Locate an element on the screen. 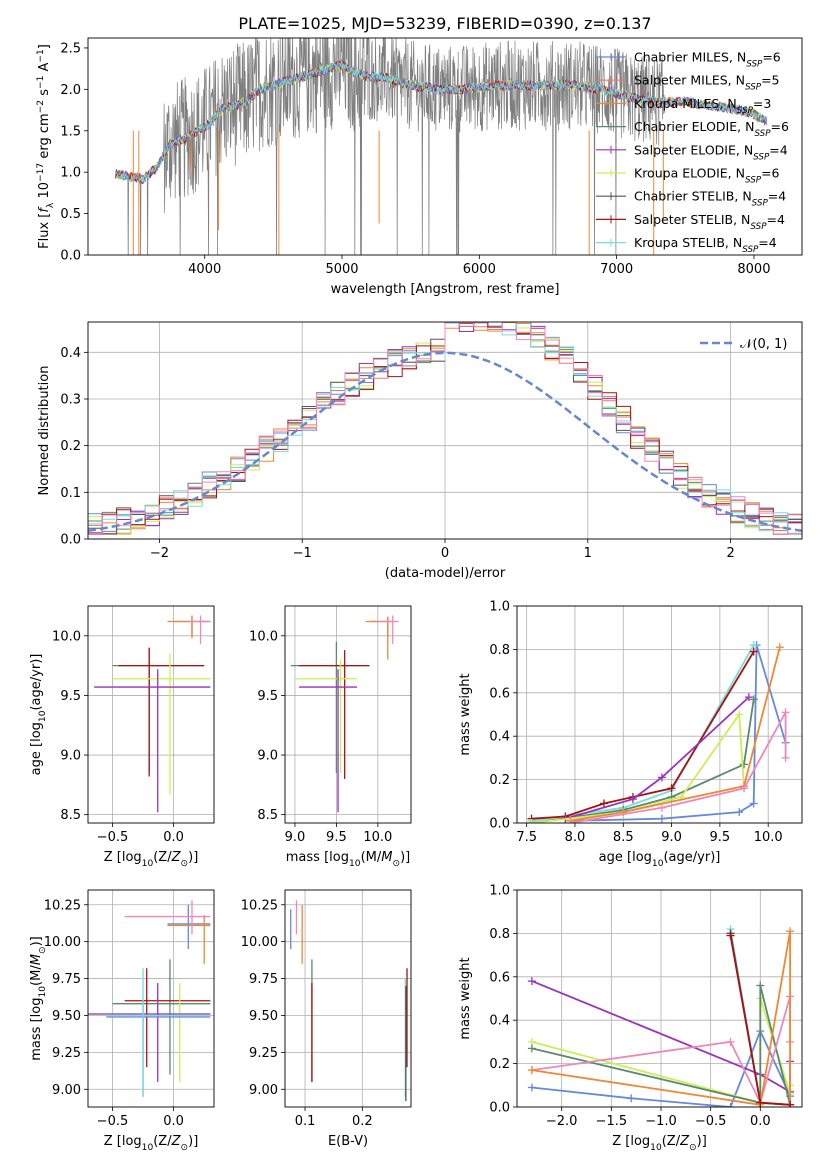 This screenshot has width=819, height=1170. x-tick-label: 5000 is located at coordinates (341, 269).